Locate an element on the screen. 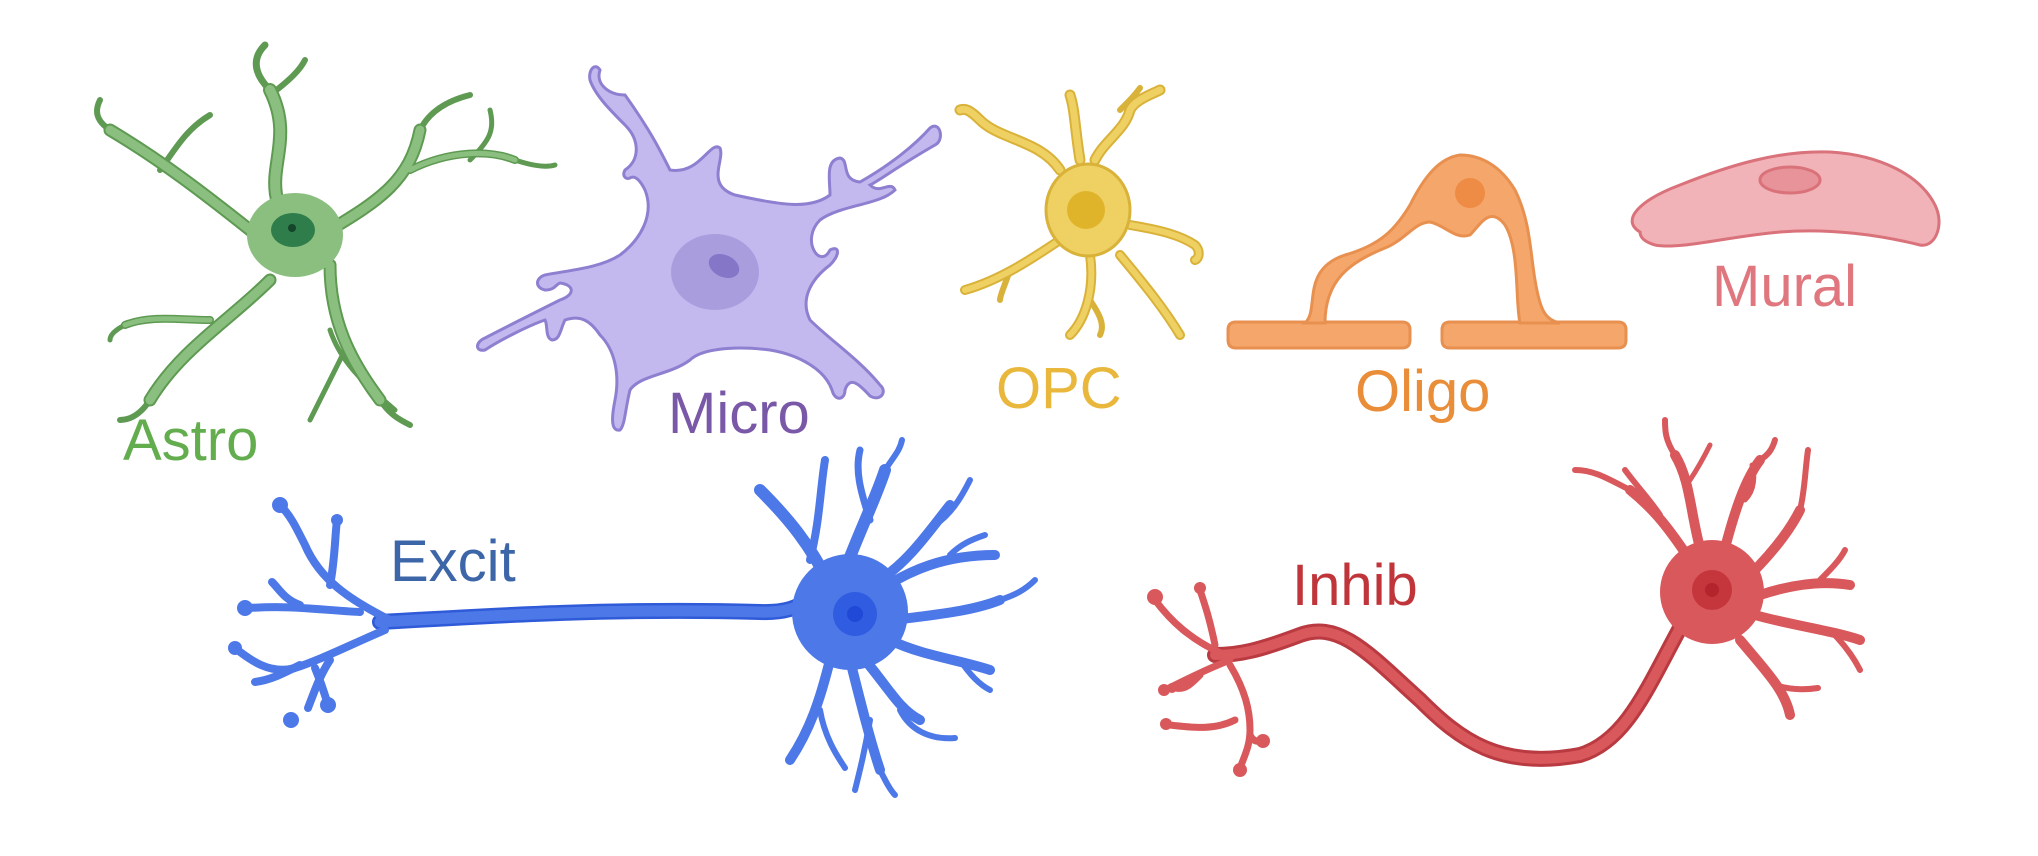 Image resolution: width=2038 pixels, height=856 pixels. oligo-label: Oligo is located at coordinates (1423, 391).